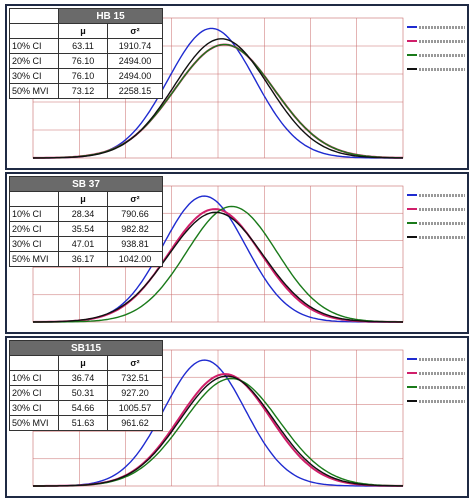 Image resolution: width=474 pixels, height=502 pixels. I want to click on table-row: 10% CI 63.11 1910.74, so click(86, 46).